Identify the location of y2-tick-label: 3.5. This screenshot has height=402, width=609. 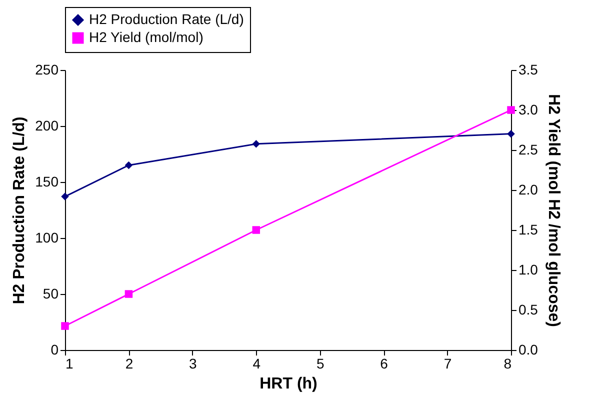
(528, 70).